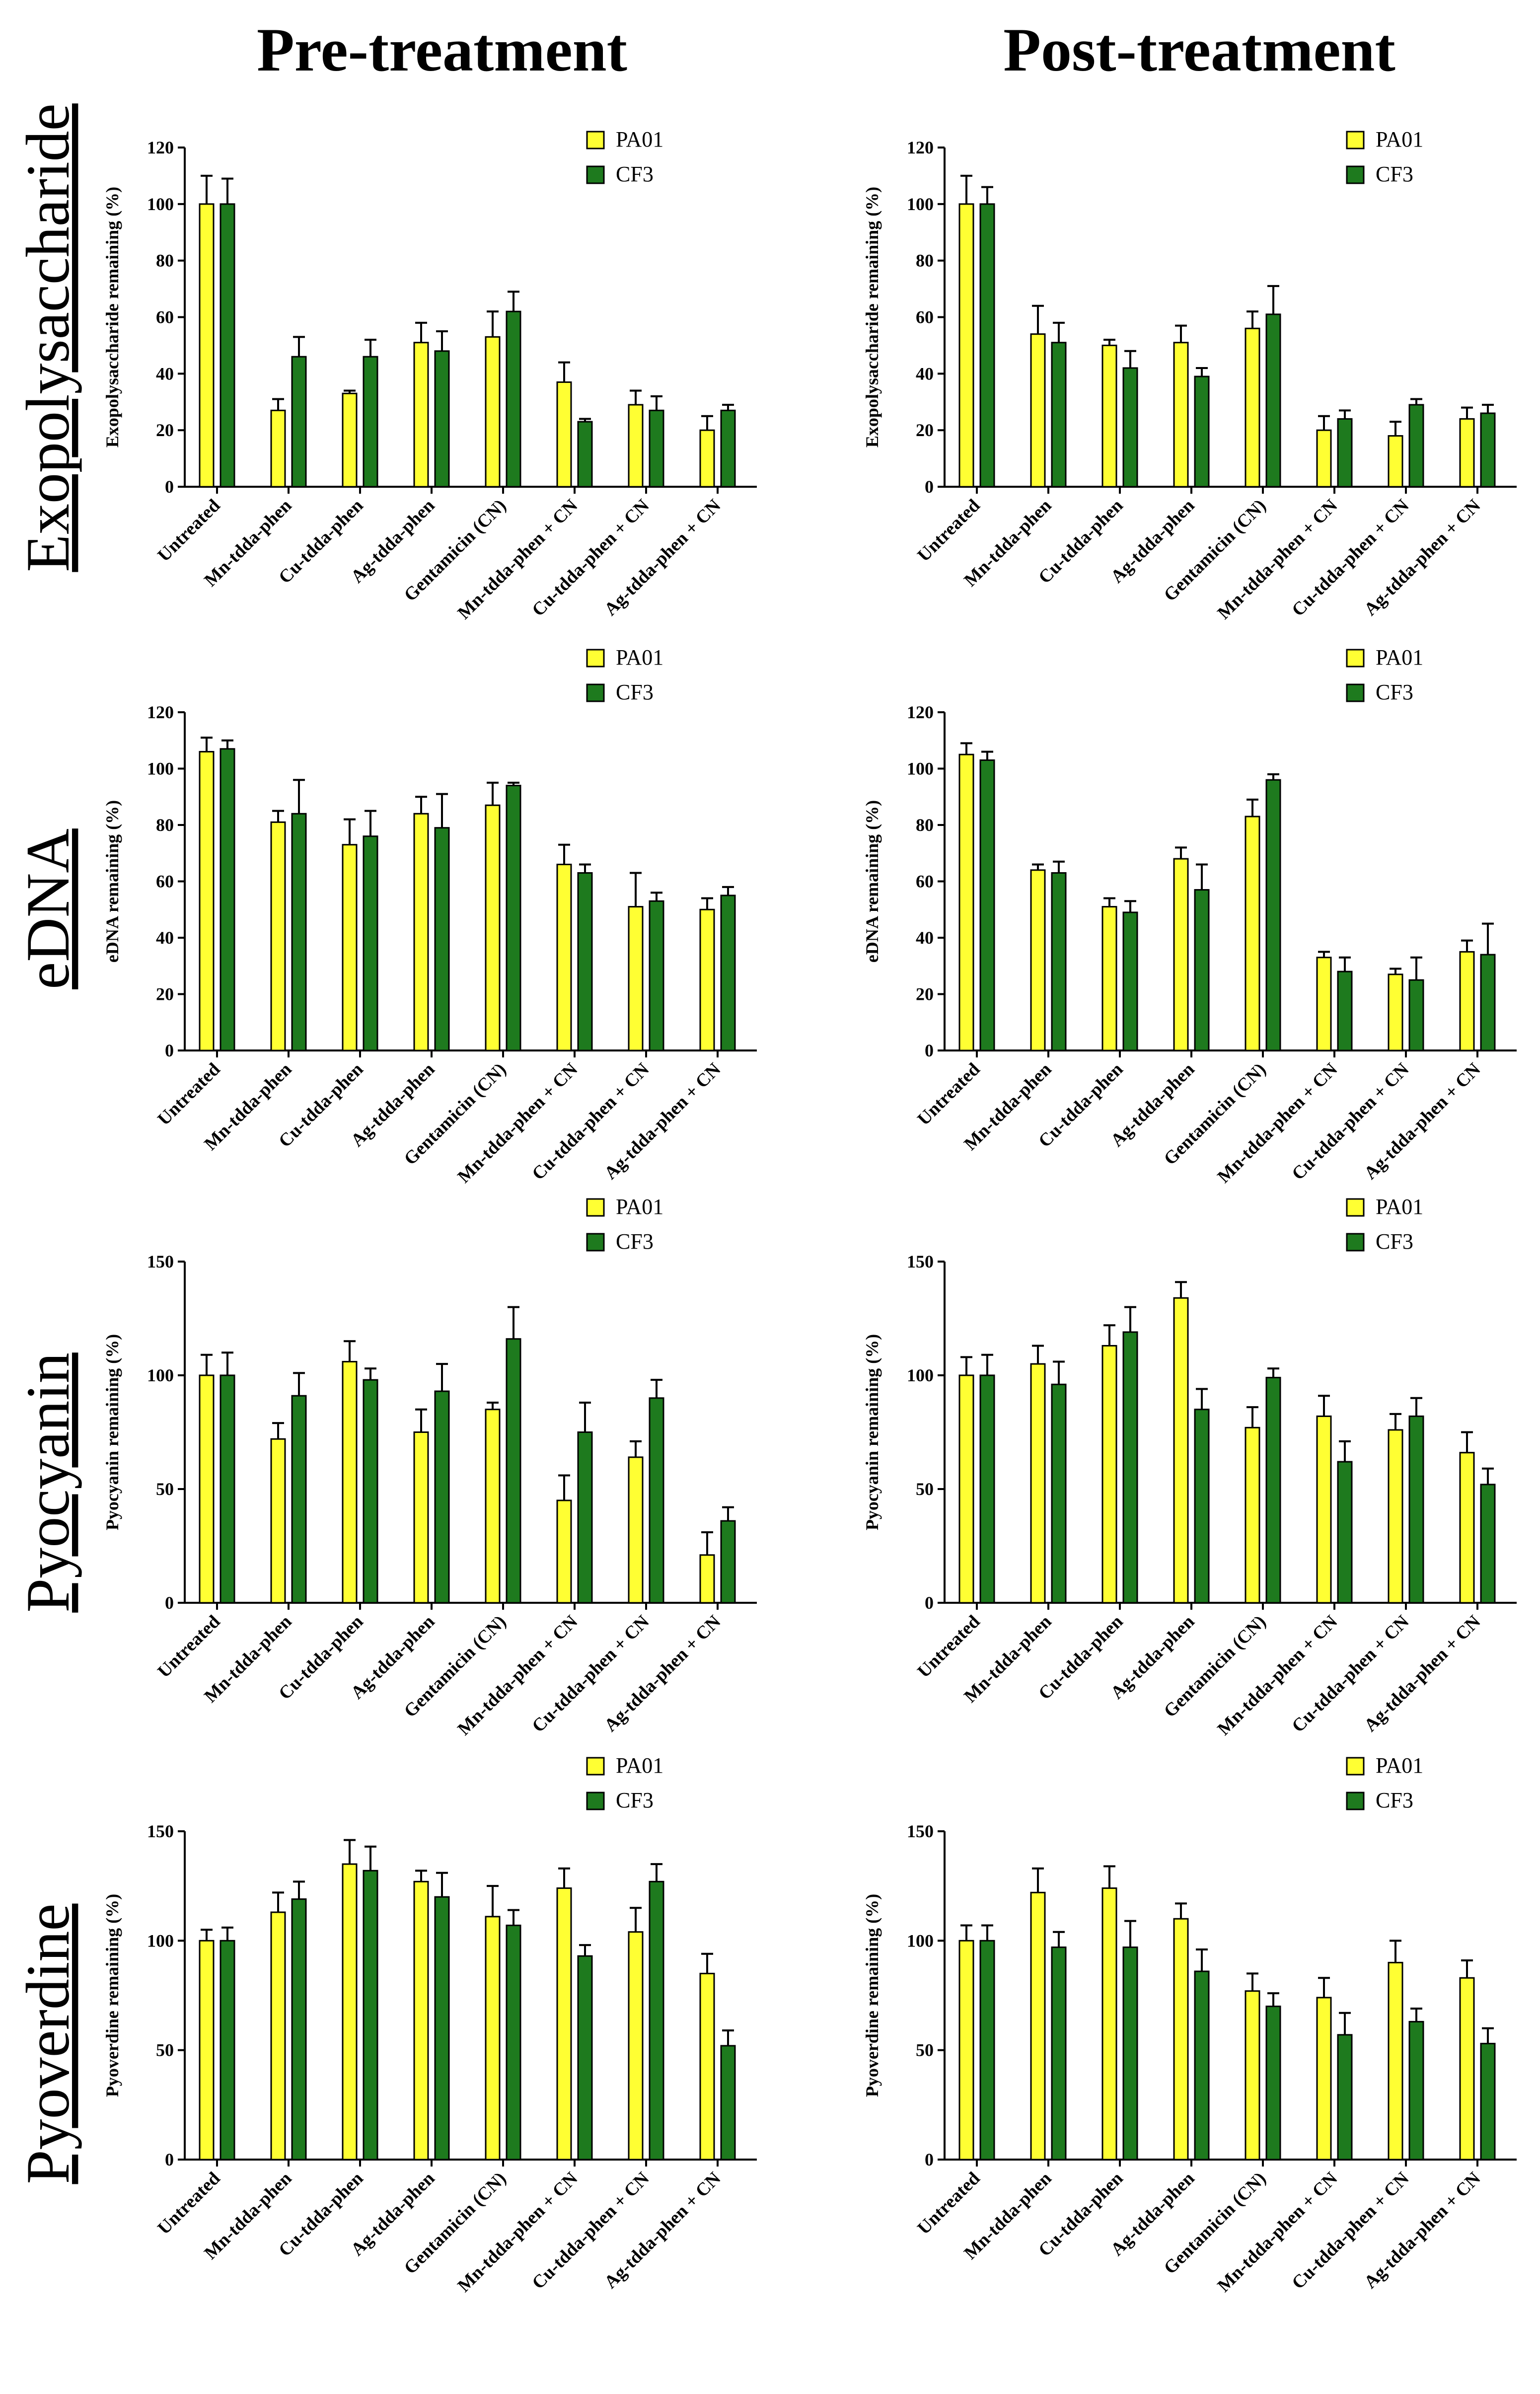 Image resolution: width=1540 pixels, height=2394 pixels. I want to click on y-axis-label: eDNA remaining (%), so click(872, 881).